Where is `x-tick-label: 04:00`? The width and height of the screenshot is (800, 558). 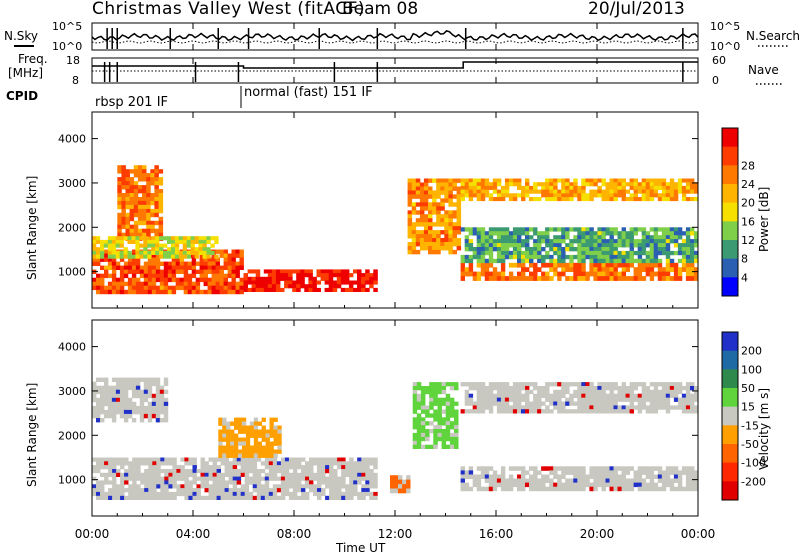
x-tick-label: 04:00 is located at coordinates (193, 534).